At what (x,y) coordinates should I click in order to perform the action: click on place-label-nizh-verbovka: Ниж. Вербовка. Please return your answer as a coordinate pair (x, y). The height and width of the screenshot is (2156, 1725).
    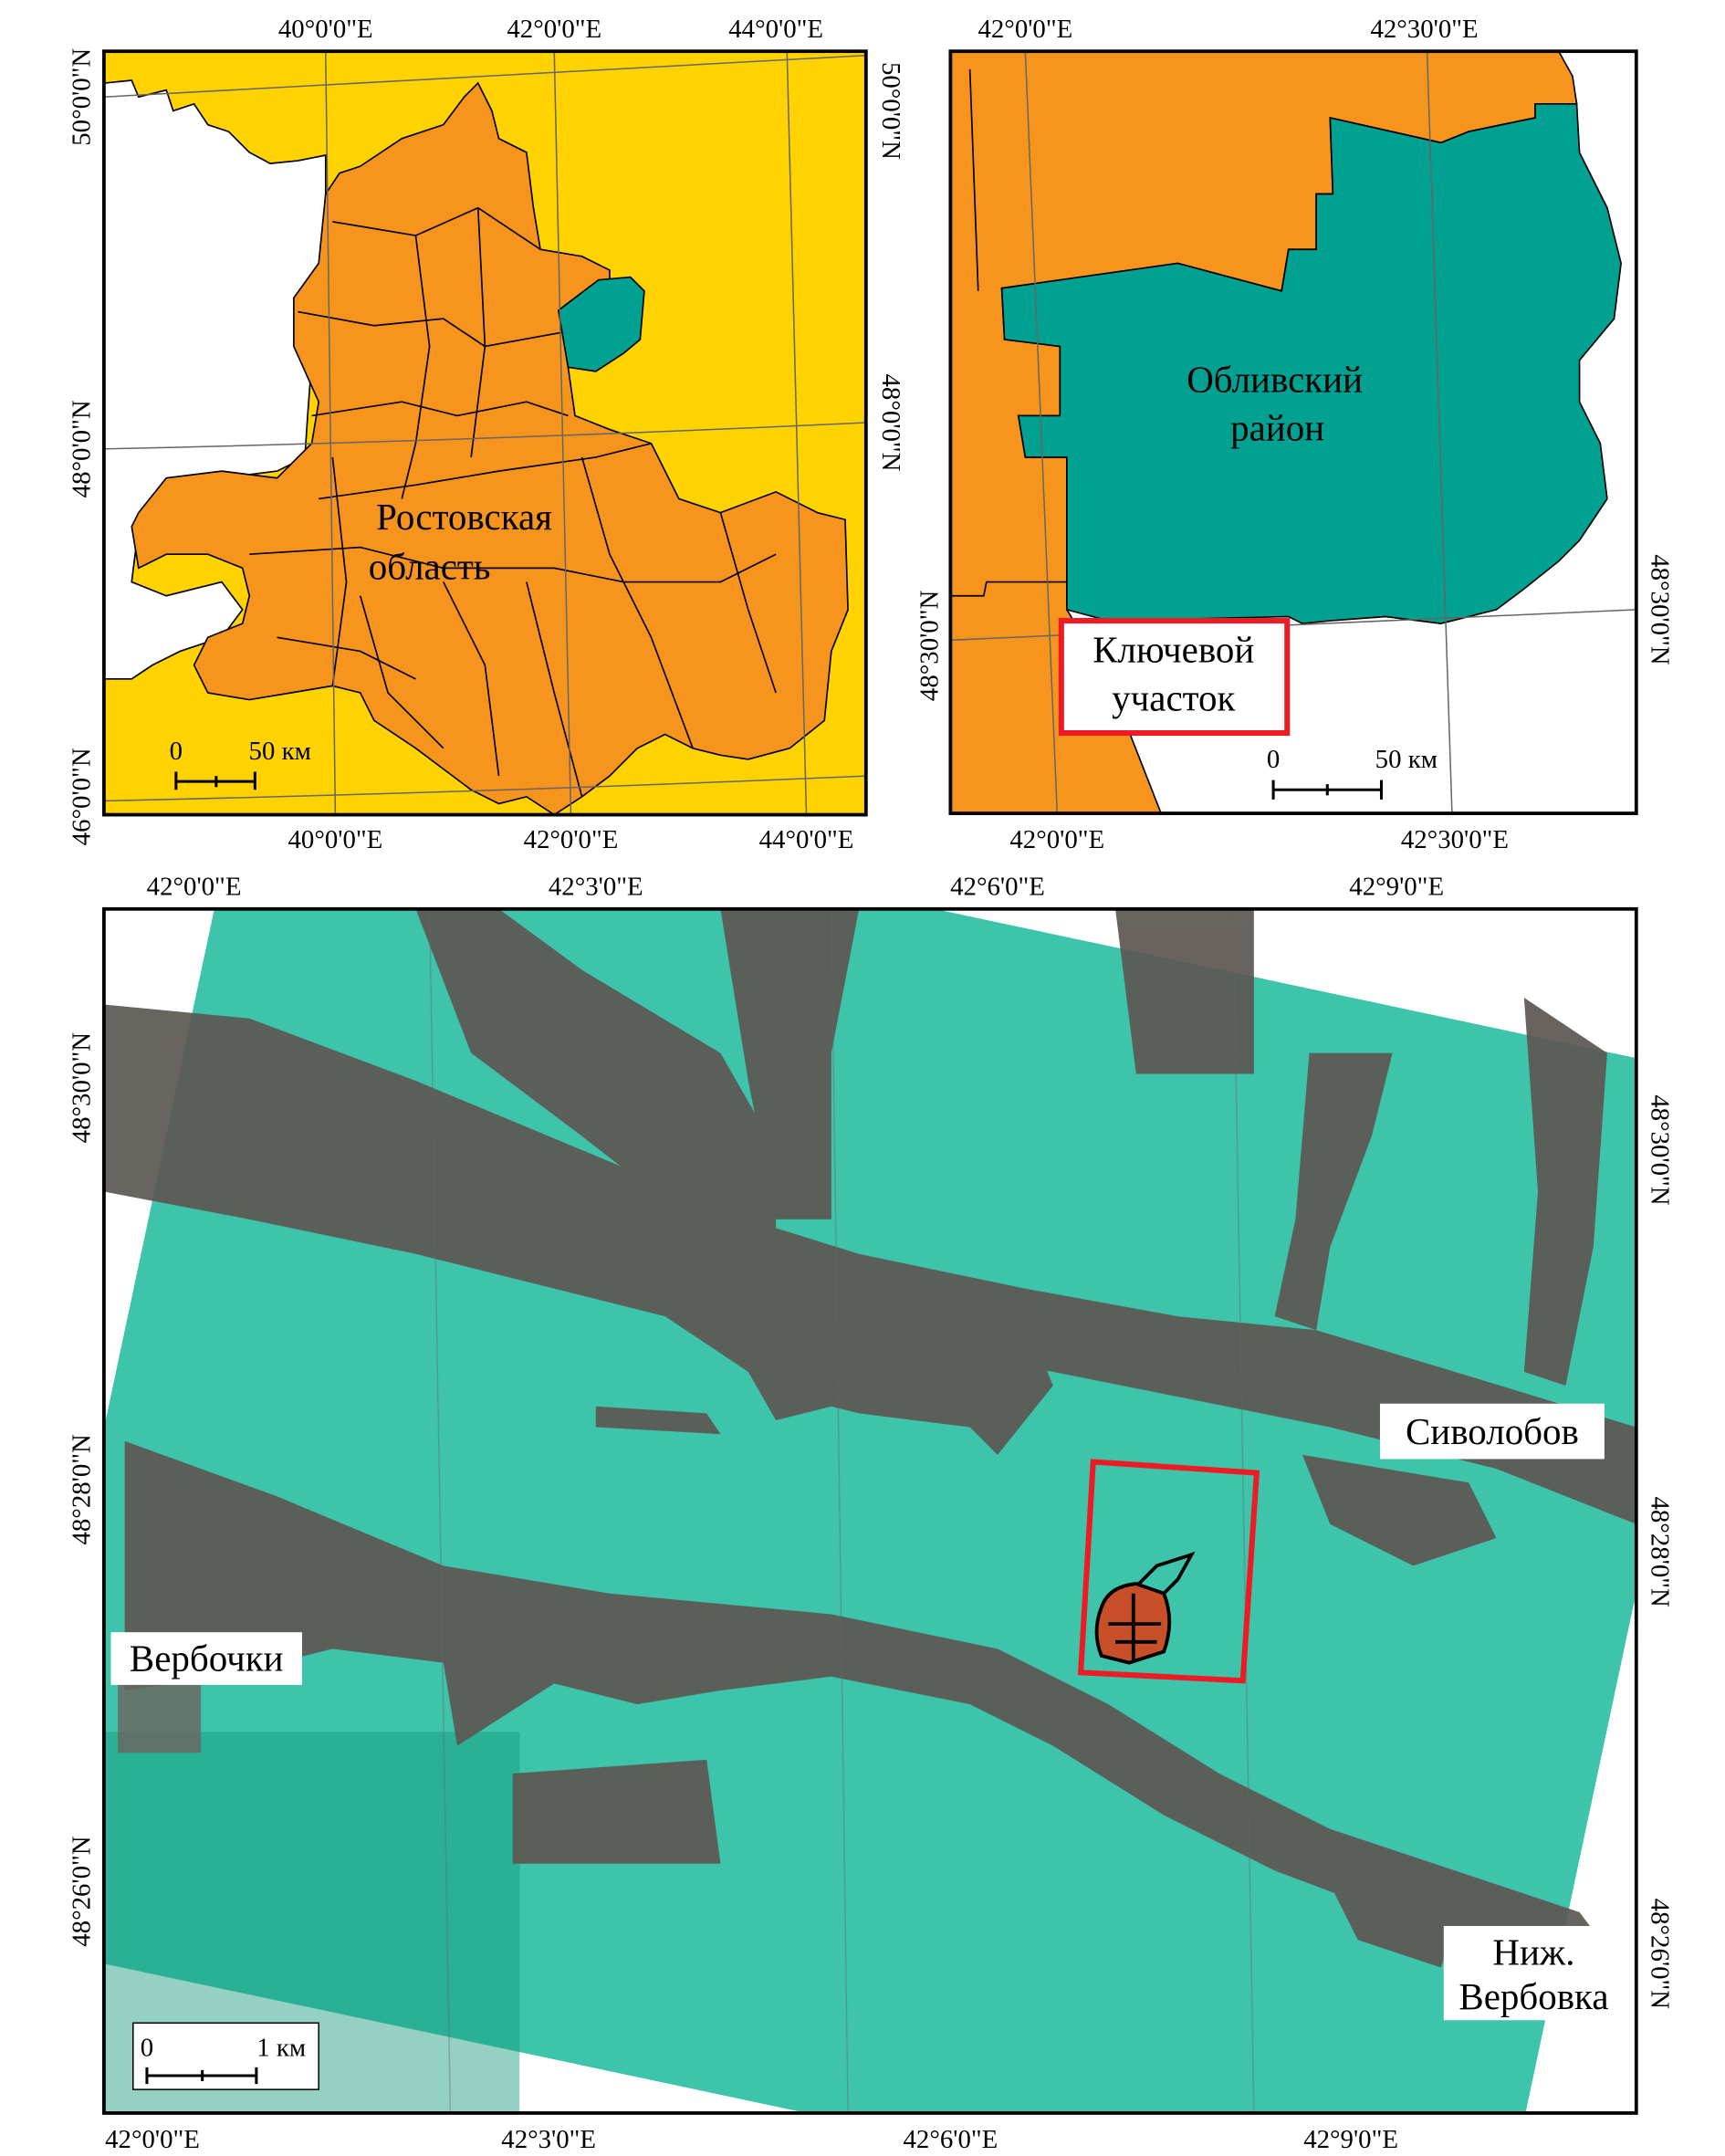
    Looking at the image, I should click on (1534, 1973).